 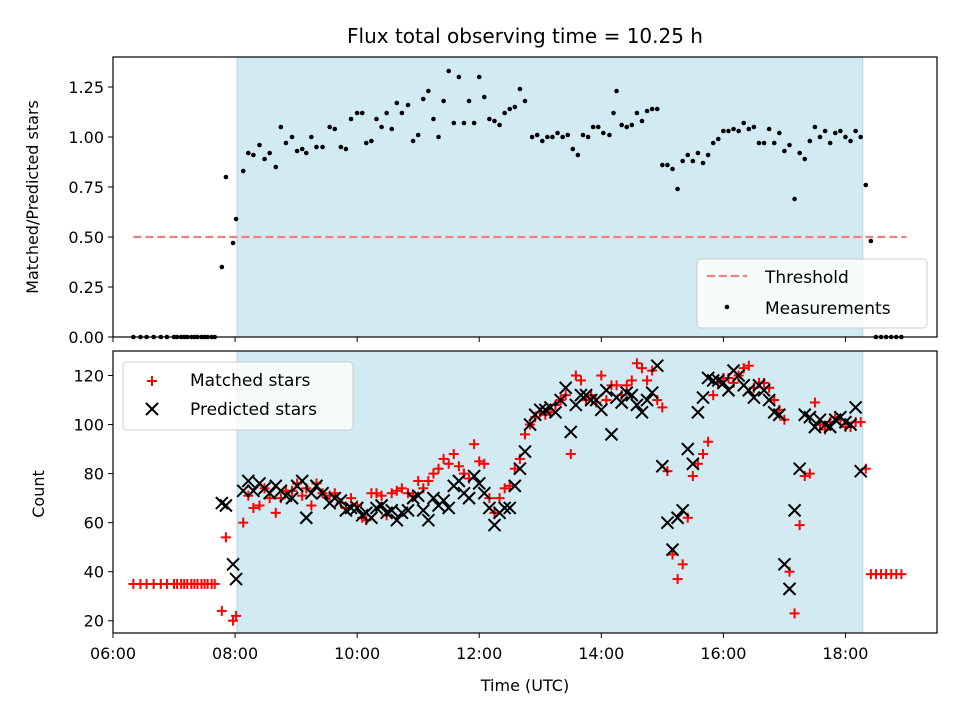 What do you see at coordinates (812, 293) in the screenshot?
I see `top-legend-box` at bounding box center [812, 293].